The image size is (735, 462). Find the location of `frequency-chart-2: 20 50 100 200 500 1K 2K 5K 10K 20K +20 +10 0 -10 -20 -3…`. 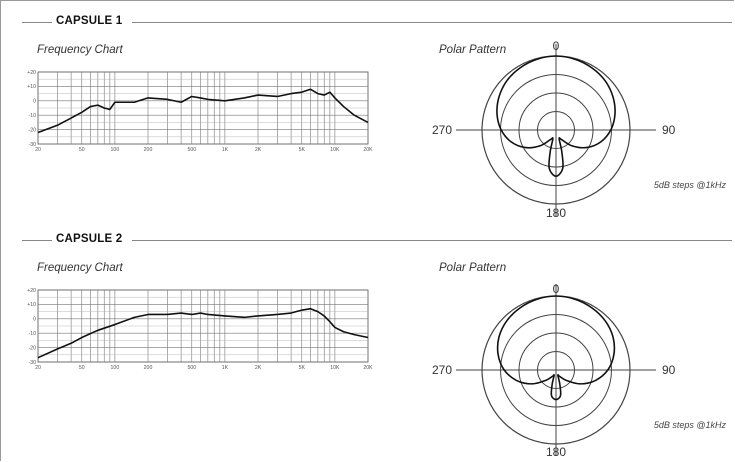

frequency-chart-2: 20 50 100 200 500 1K 2K 5K 10K 20K +20 +10 0 -10 -20 -3… is located at coordinates (200, 329).